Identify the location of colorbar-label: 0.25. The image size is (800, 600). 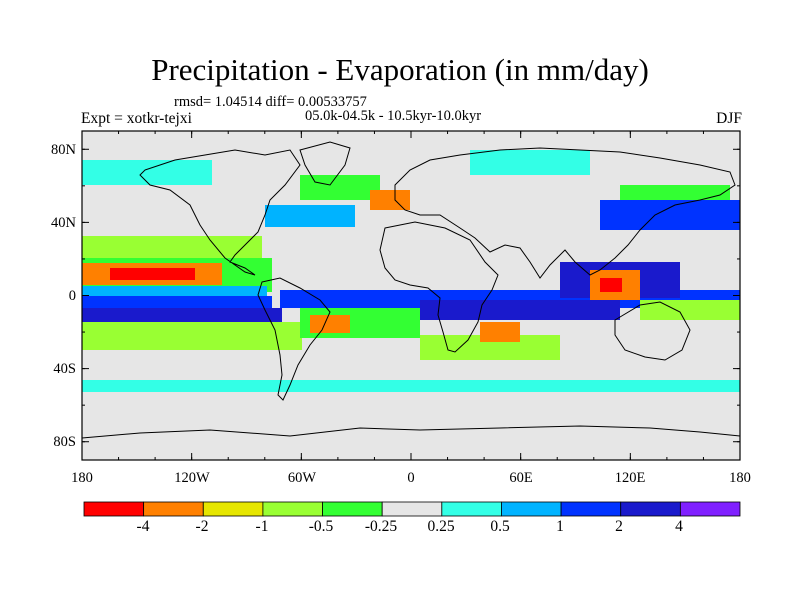
(441, 526).